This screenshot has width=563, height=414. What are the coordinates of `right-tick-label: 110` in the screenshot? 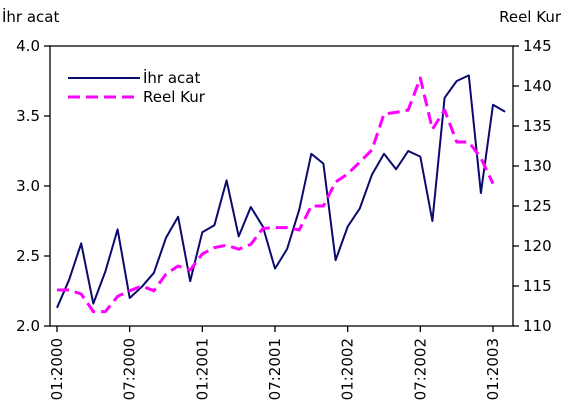 It's located at (537, 326).